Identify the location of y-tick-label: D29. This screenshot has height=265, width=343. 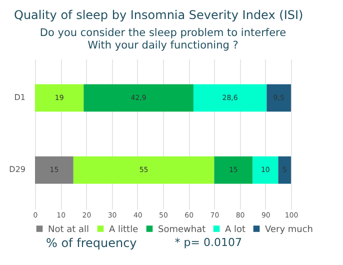
(17, 169).